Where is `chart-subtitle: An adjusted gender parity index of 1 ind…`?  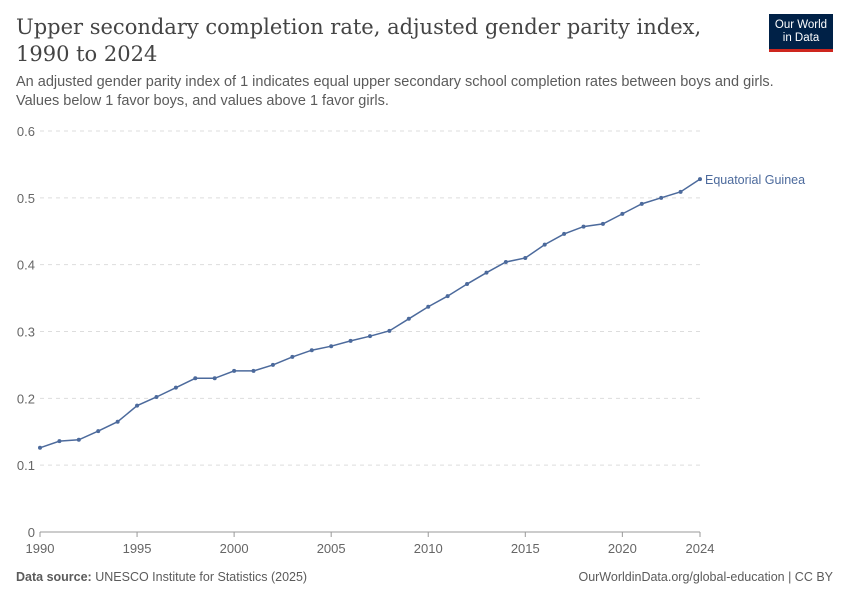
chart-subtitle: An adjusted gender parity index of 1 ind… is located at coordinates (395, 91).